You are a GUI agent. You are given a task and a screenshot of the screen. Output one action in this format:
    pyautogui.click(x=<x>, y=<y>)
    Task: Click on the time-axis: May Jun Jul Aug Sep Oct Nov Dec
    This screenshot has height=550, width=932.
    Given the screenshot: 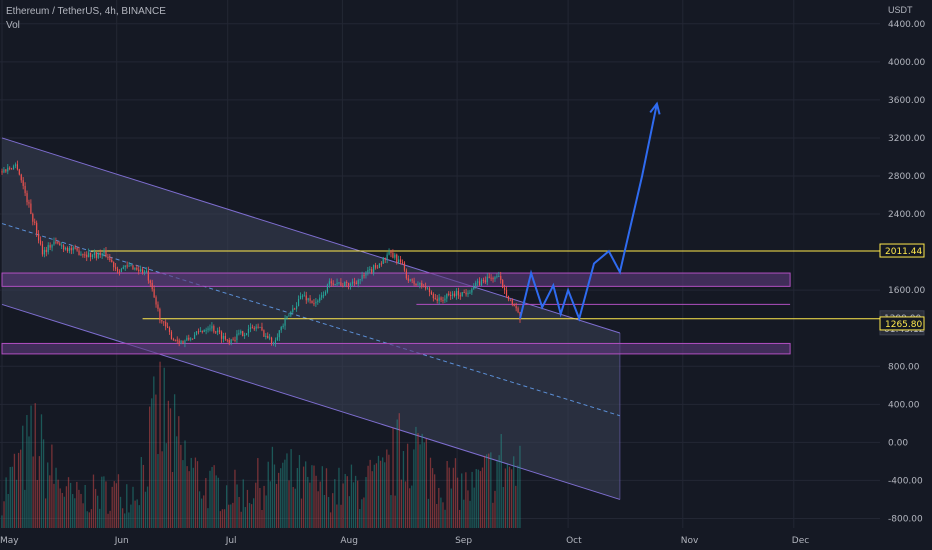 What is the action you would take?
    pyautogui.click(x=404, y=541)
    